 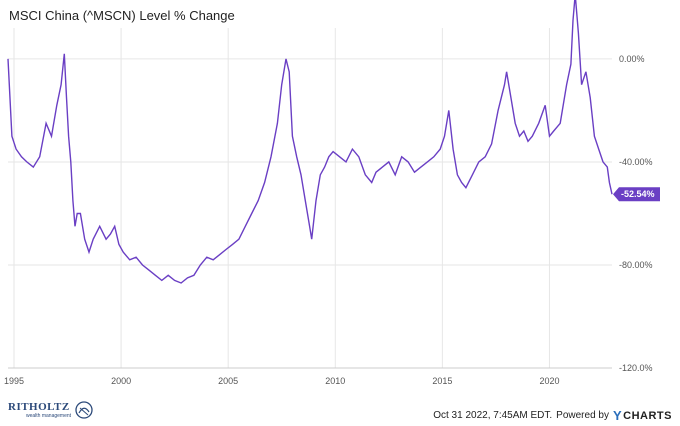 What do you see at coordinates (84, 410) in the screenshot?
I see `logo-emblem-icon` at bounding box center [84, 410].